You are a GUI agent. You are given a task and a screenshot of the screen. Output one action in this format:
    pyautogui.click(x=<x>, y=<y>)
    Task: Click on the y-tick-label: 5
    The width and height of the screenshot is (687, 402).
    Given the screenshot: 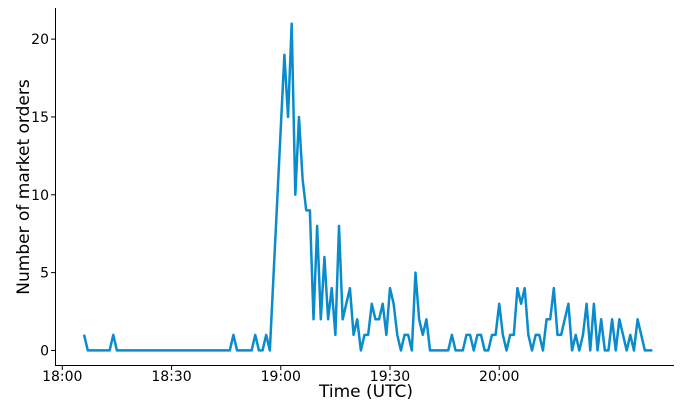 What is the action you would take?
    pyautogui.click(x=44, y=274)
    